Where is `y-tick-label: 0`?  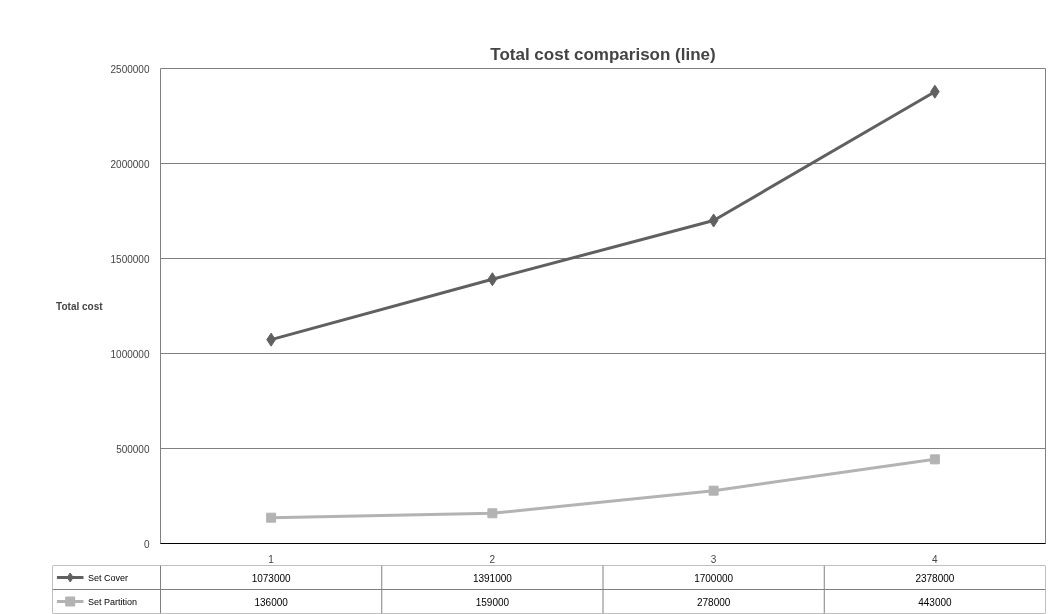 y-tick-label: 0 is located at coordinates (146, 544).